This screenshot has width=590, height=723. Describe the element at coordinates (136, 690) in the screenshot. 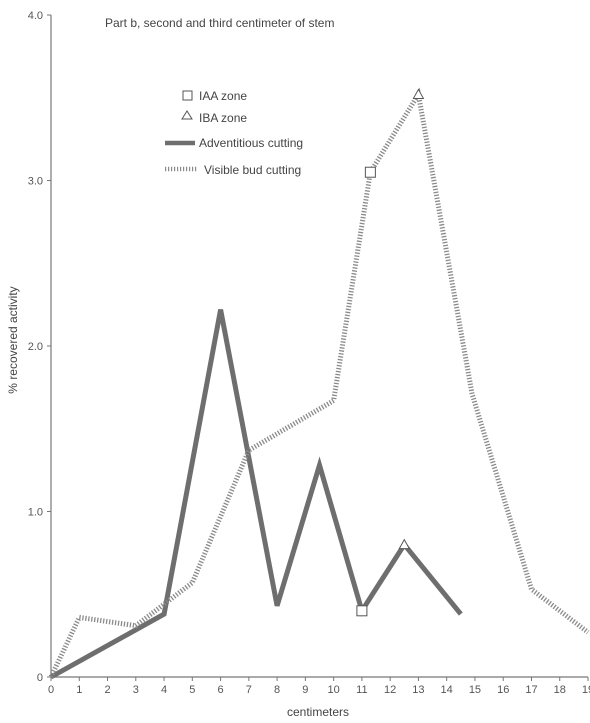

I see `x-tick-label: 3` at that location.